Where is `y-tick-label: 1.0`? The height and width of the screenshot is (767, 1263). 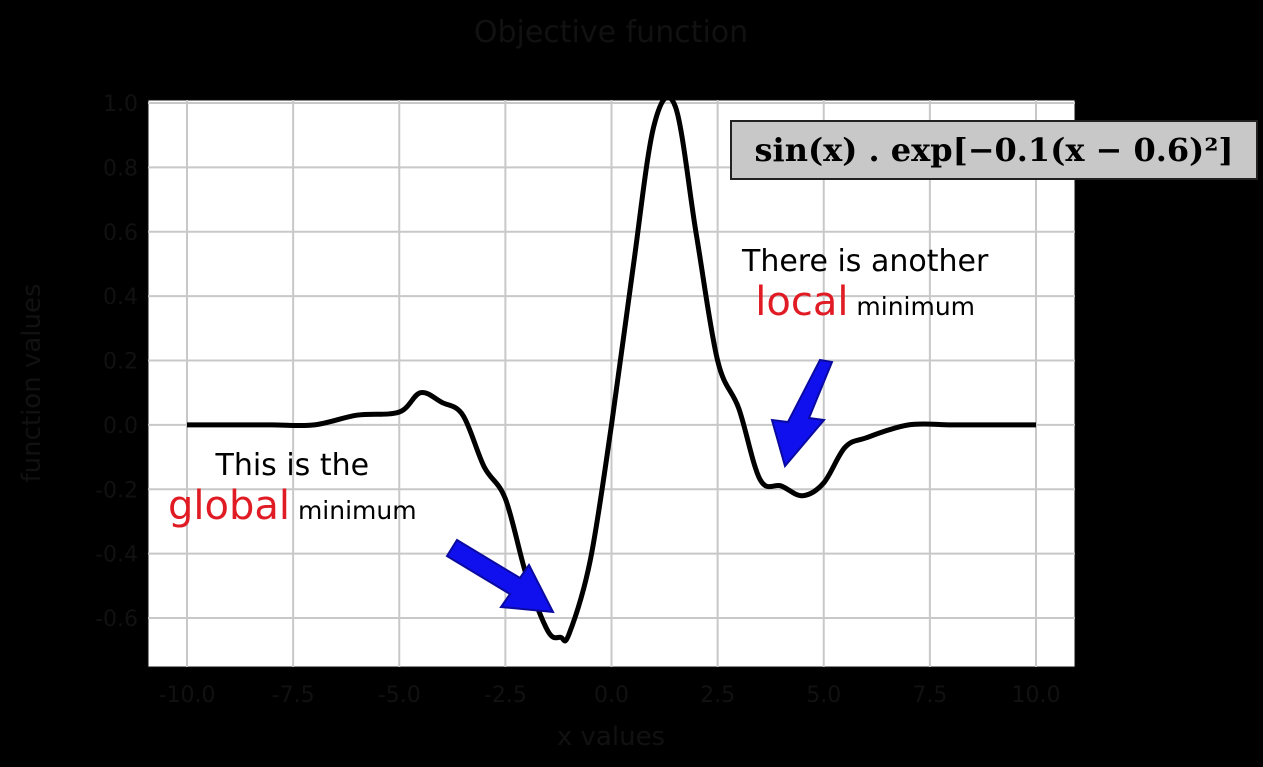
y-tick-label: 1.0 is located at coordinates (120, 104).